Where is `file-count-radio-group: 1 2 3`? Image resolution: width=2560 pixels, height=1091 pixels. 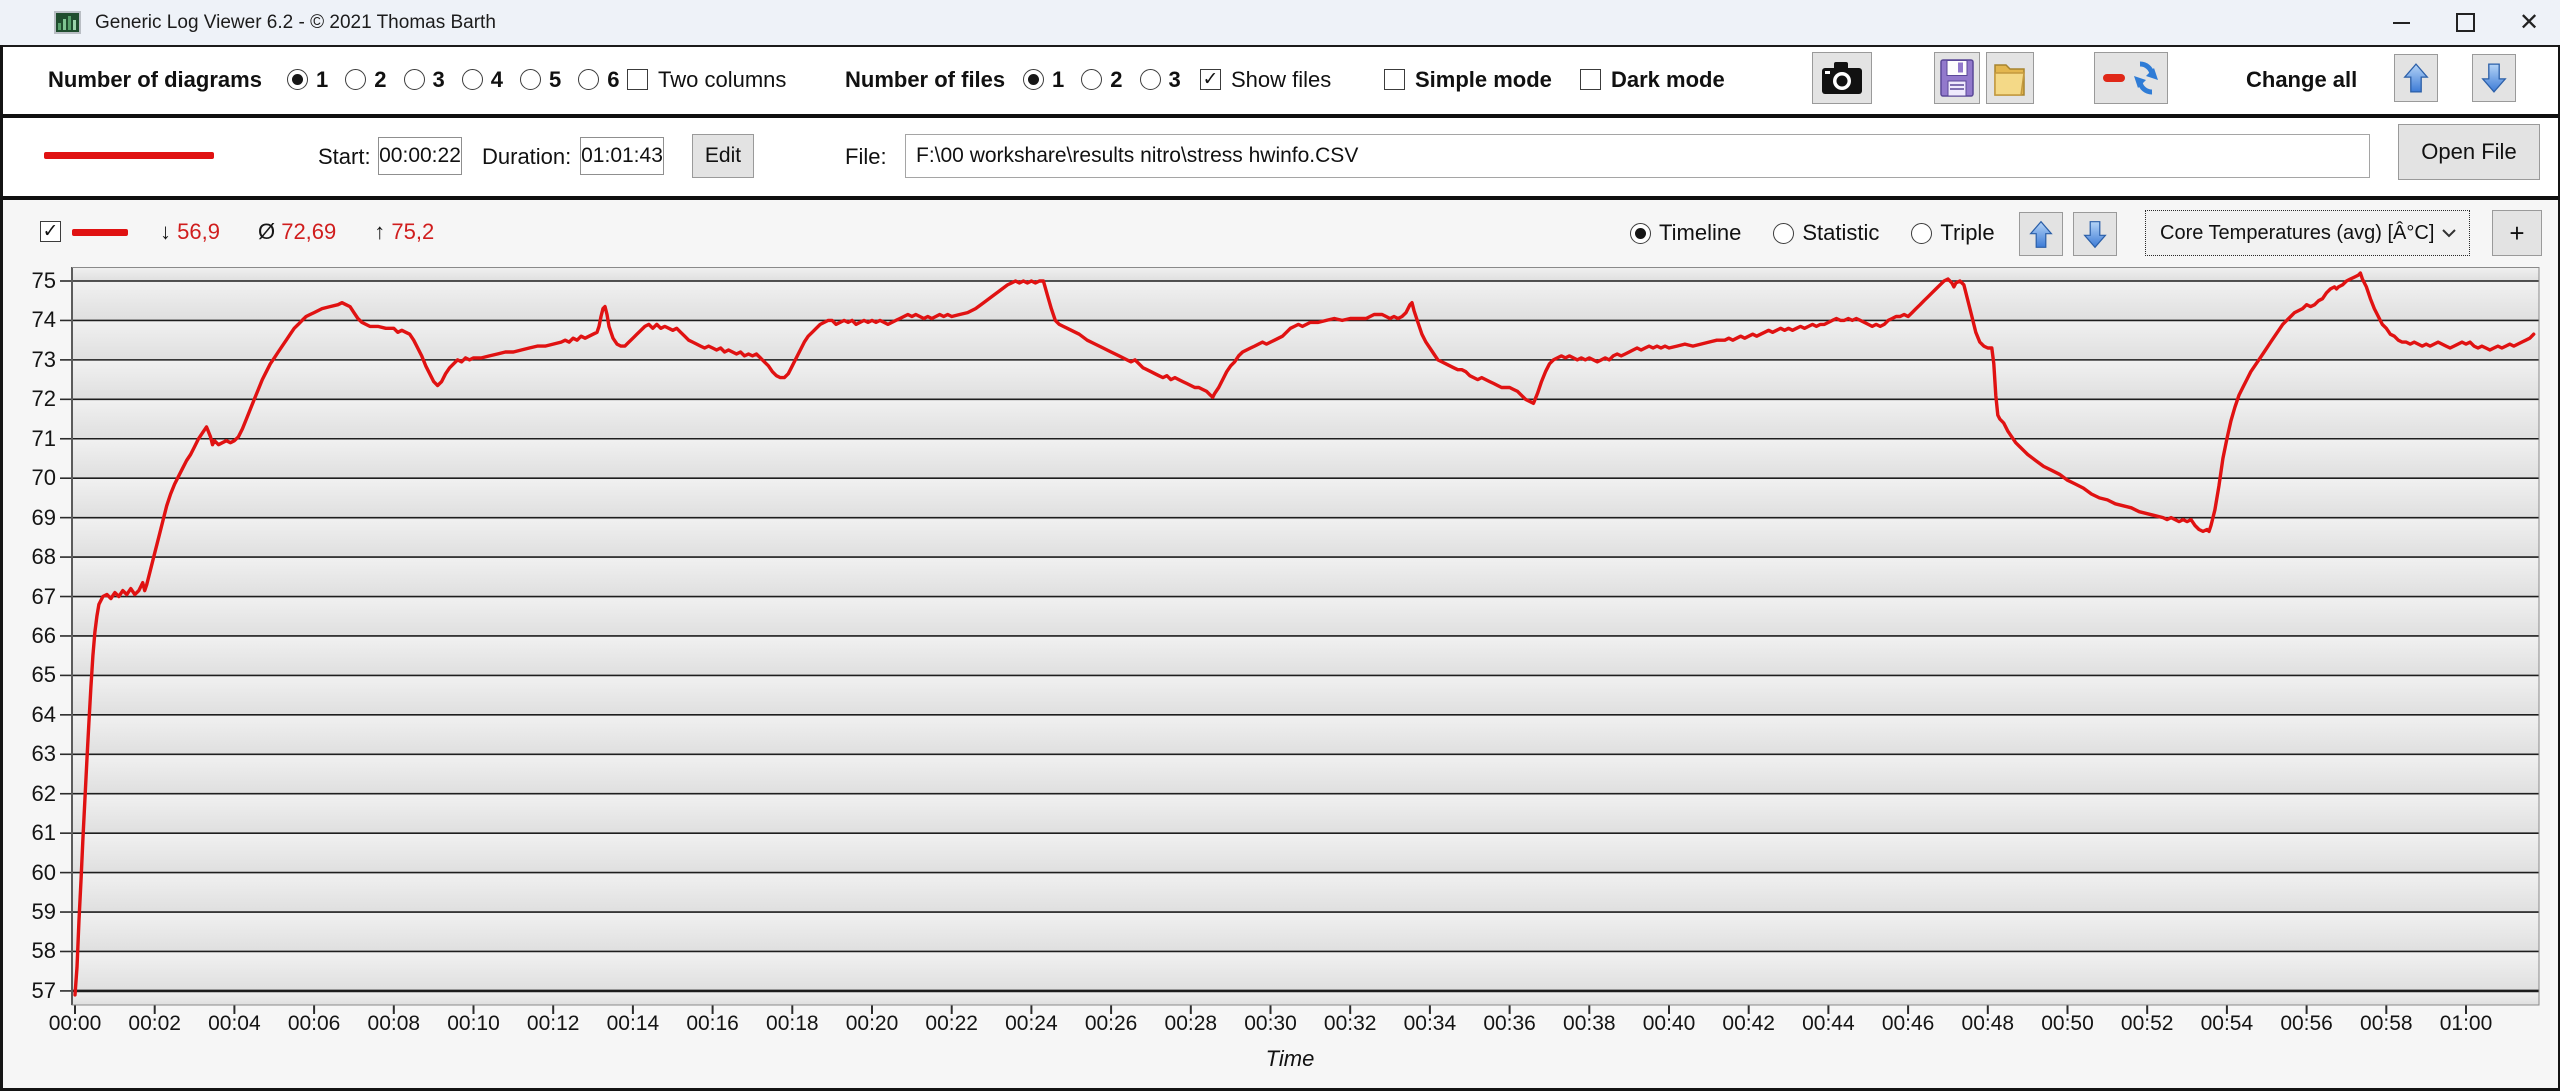
file-count-radio-group: 1 2 3 is located at coordinates (1102, 79).